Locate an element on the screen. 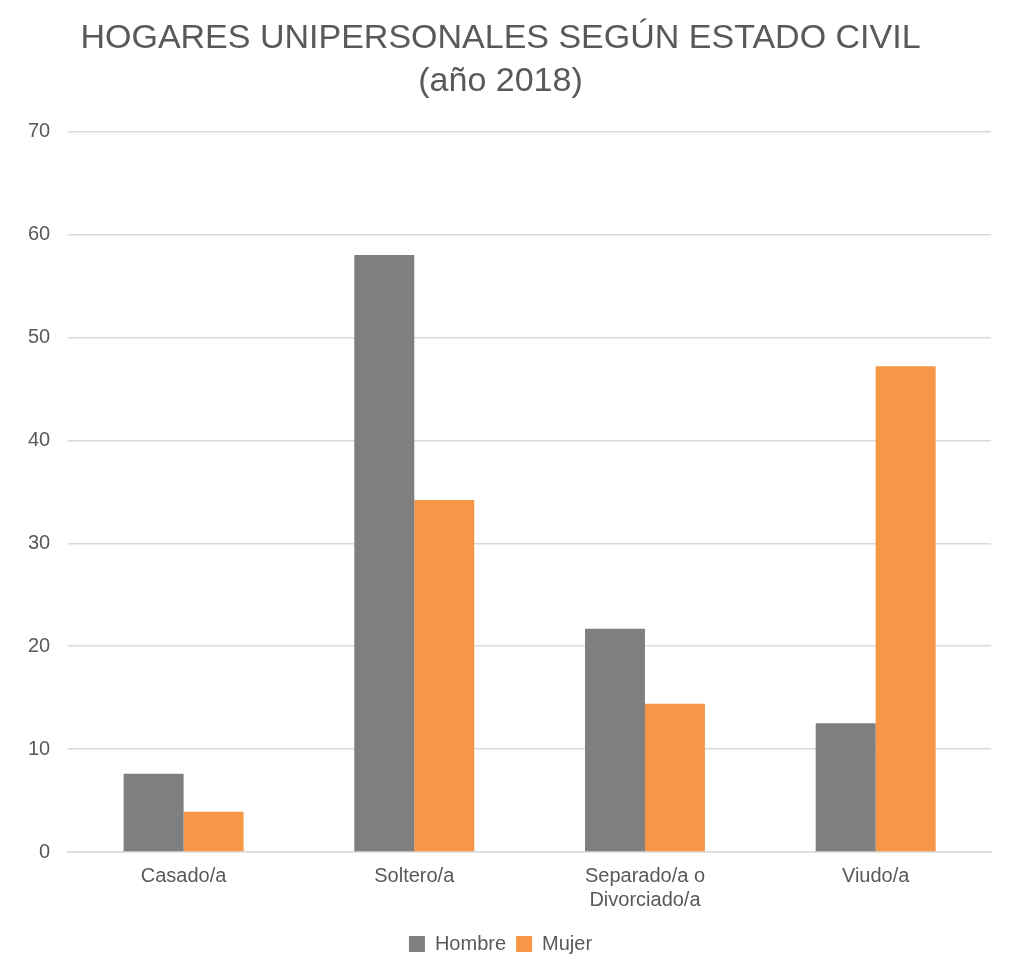 The height and width of the screenshot is (974, 1011). y-tick-label: 30 is located at coordinates (39, 541).